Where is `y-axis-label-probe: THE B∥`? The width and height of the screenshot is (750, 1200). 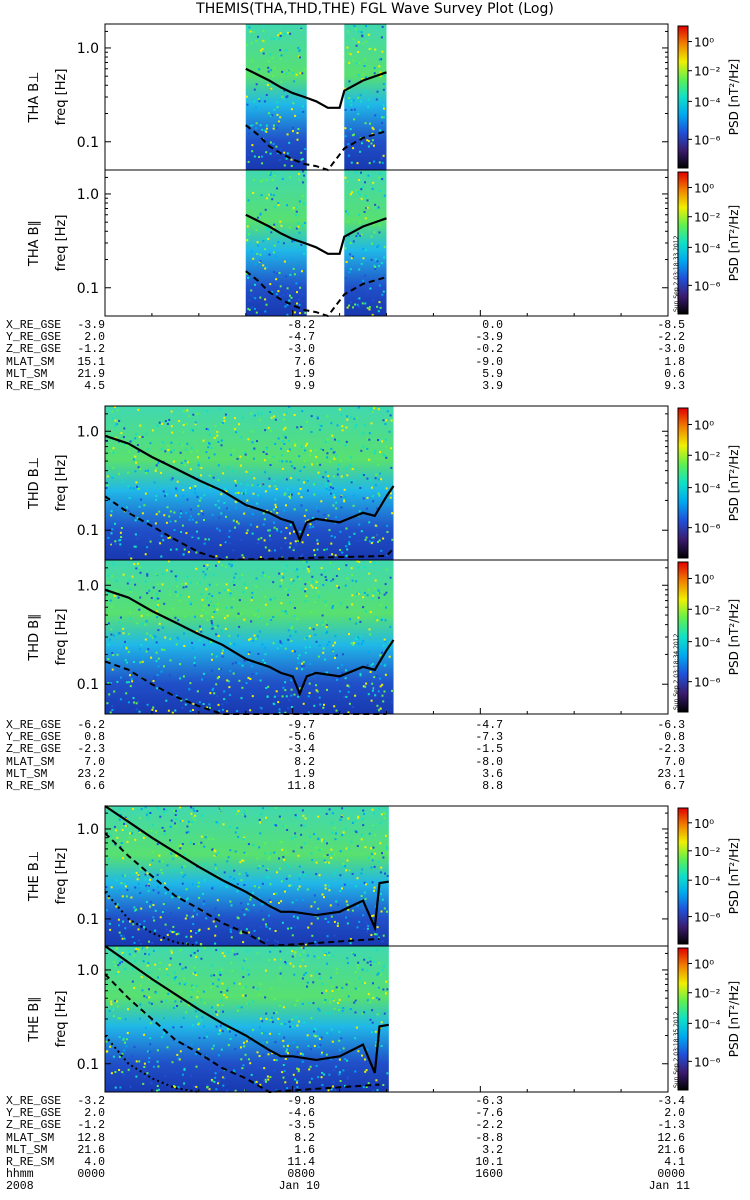
y-axis-label-probe: THE B∥ is located at coordinates (34, 1019).